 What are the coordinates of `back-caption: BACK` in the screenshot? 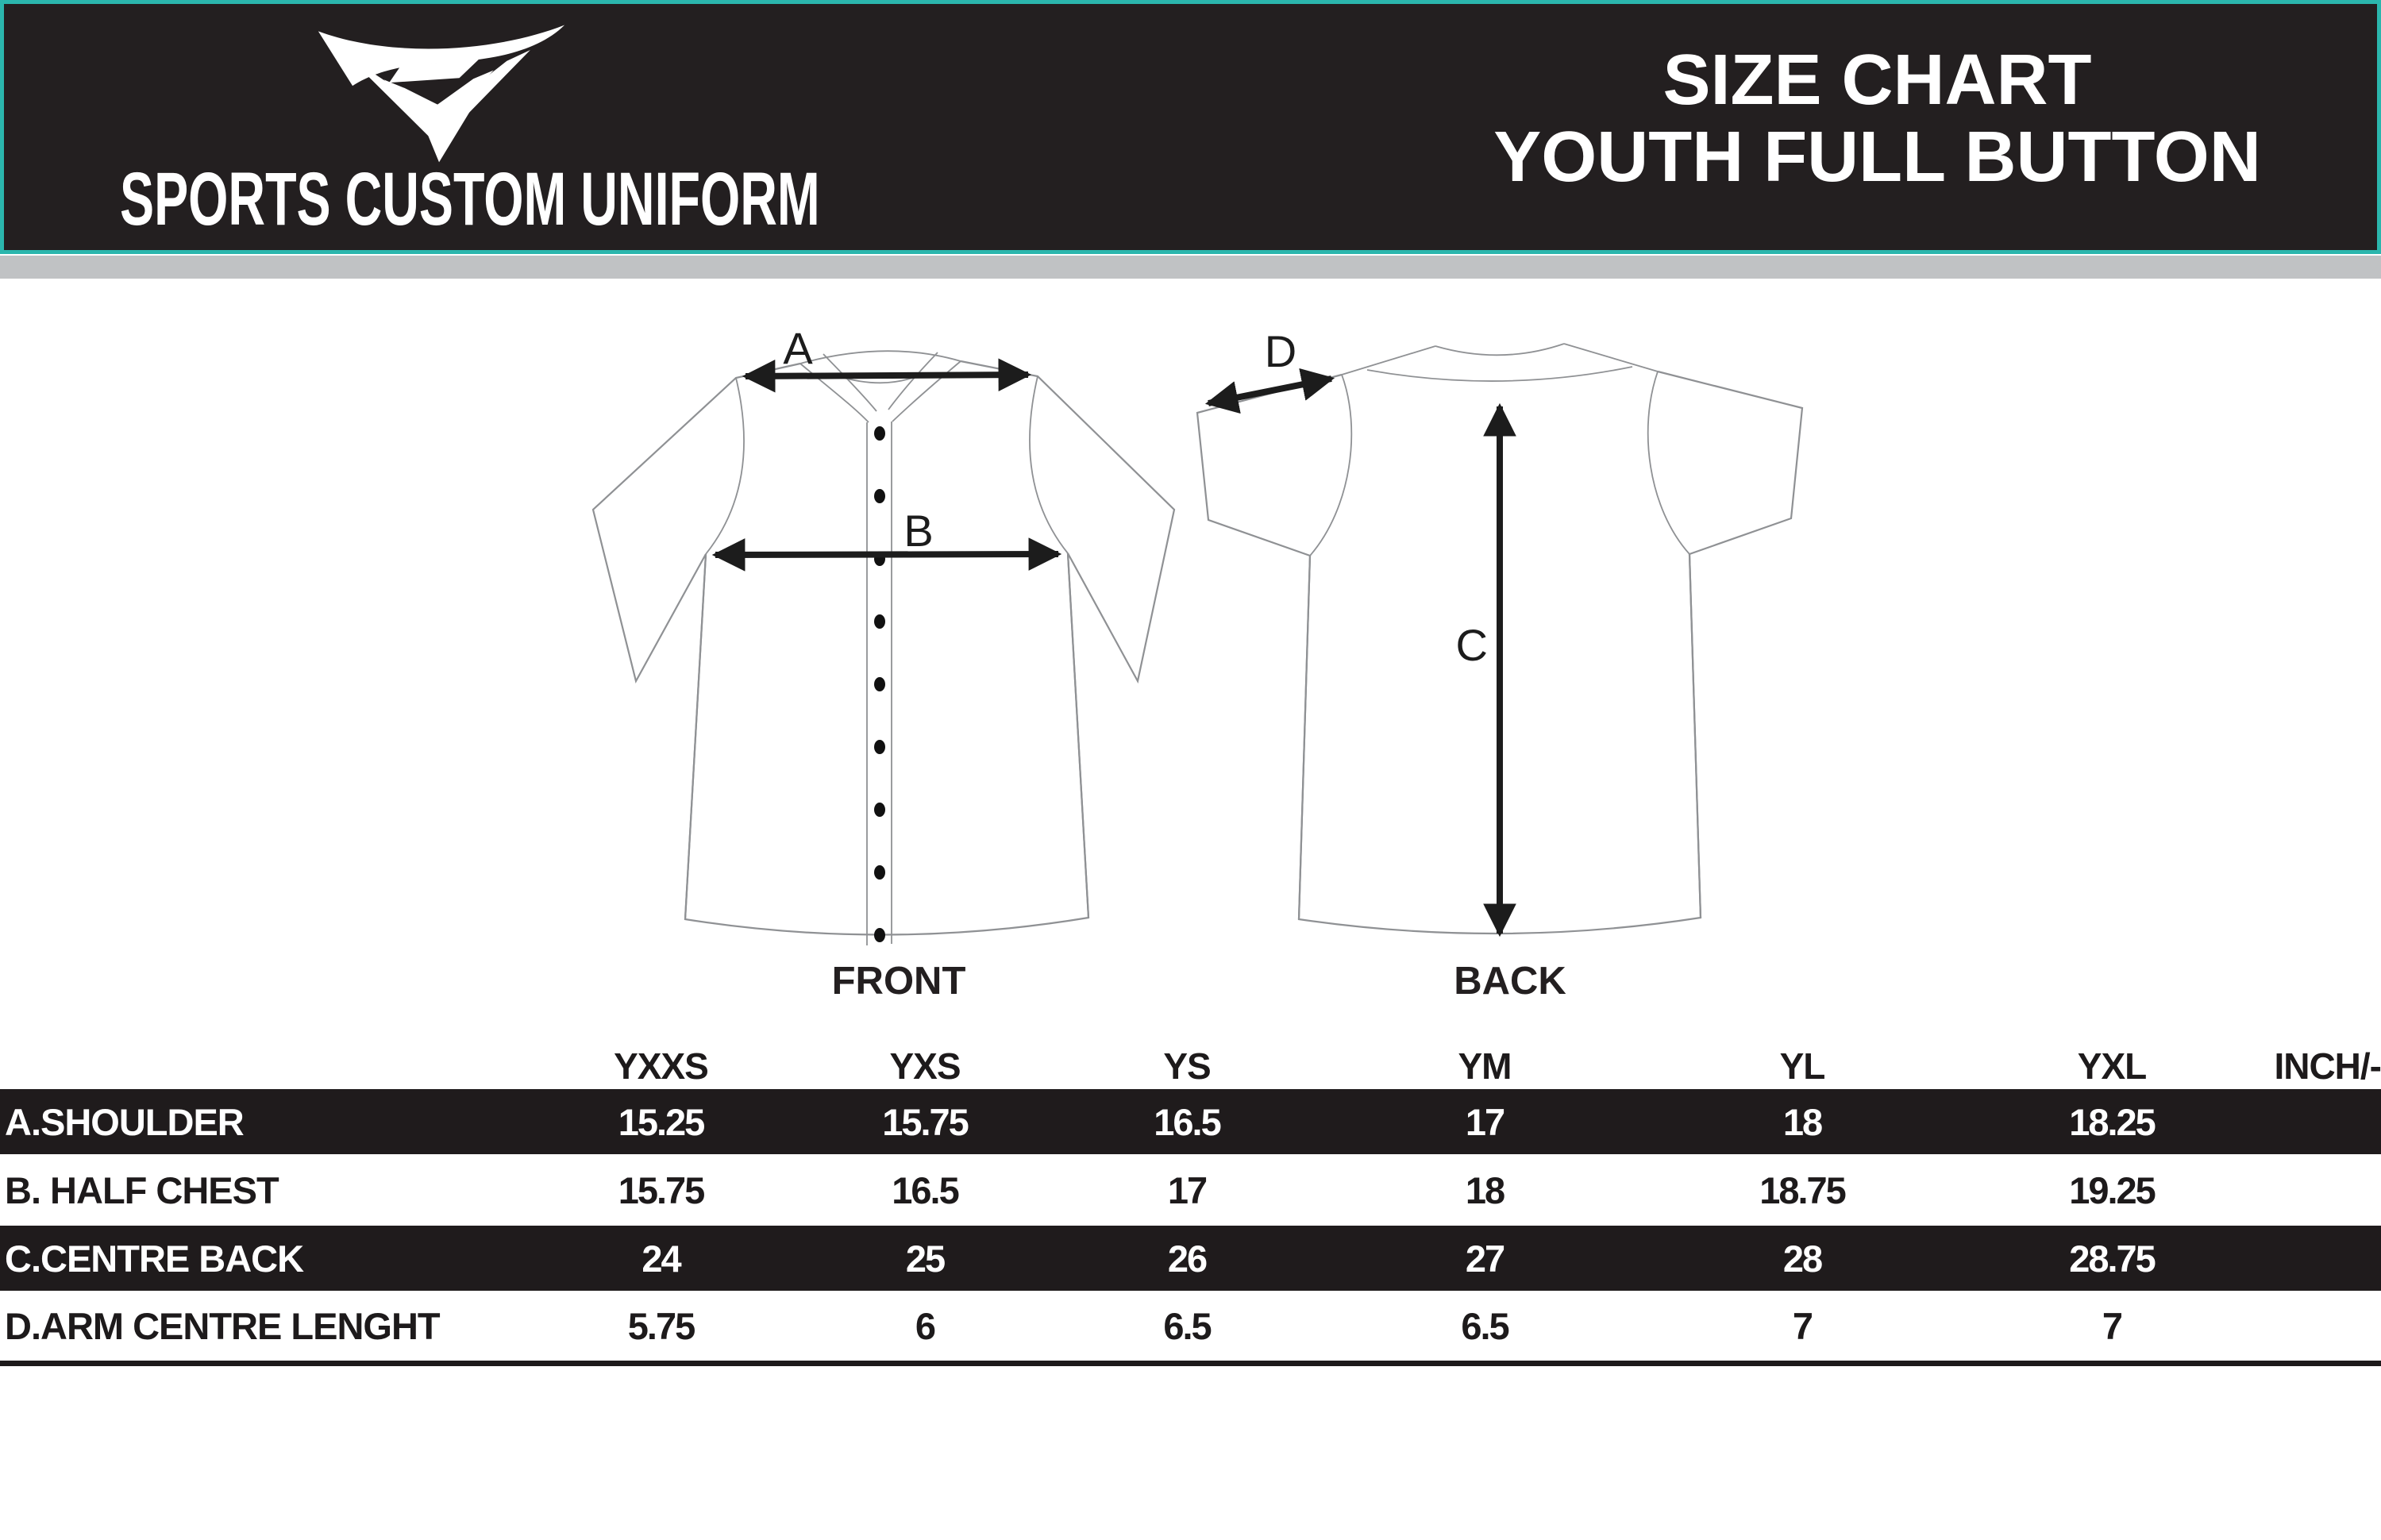 It's located at (1510, 981).